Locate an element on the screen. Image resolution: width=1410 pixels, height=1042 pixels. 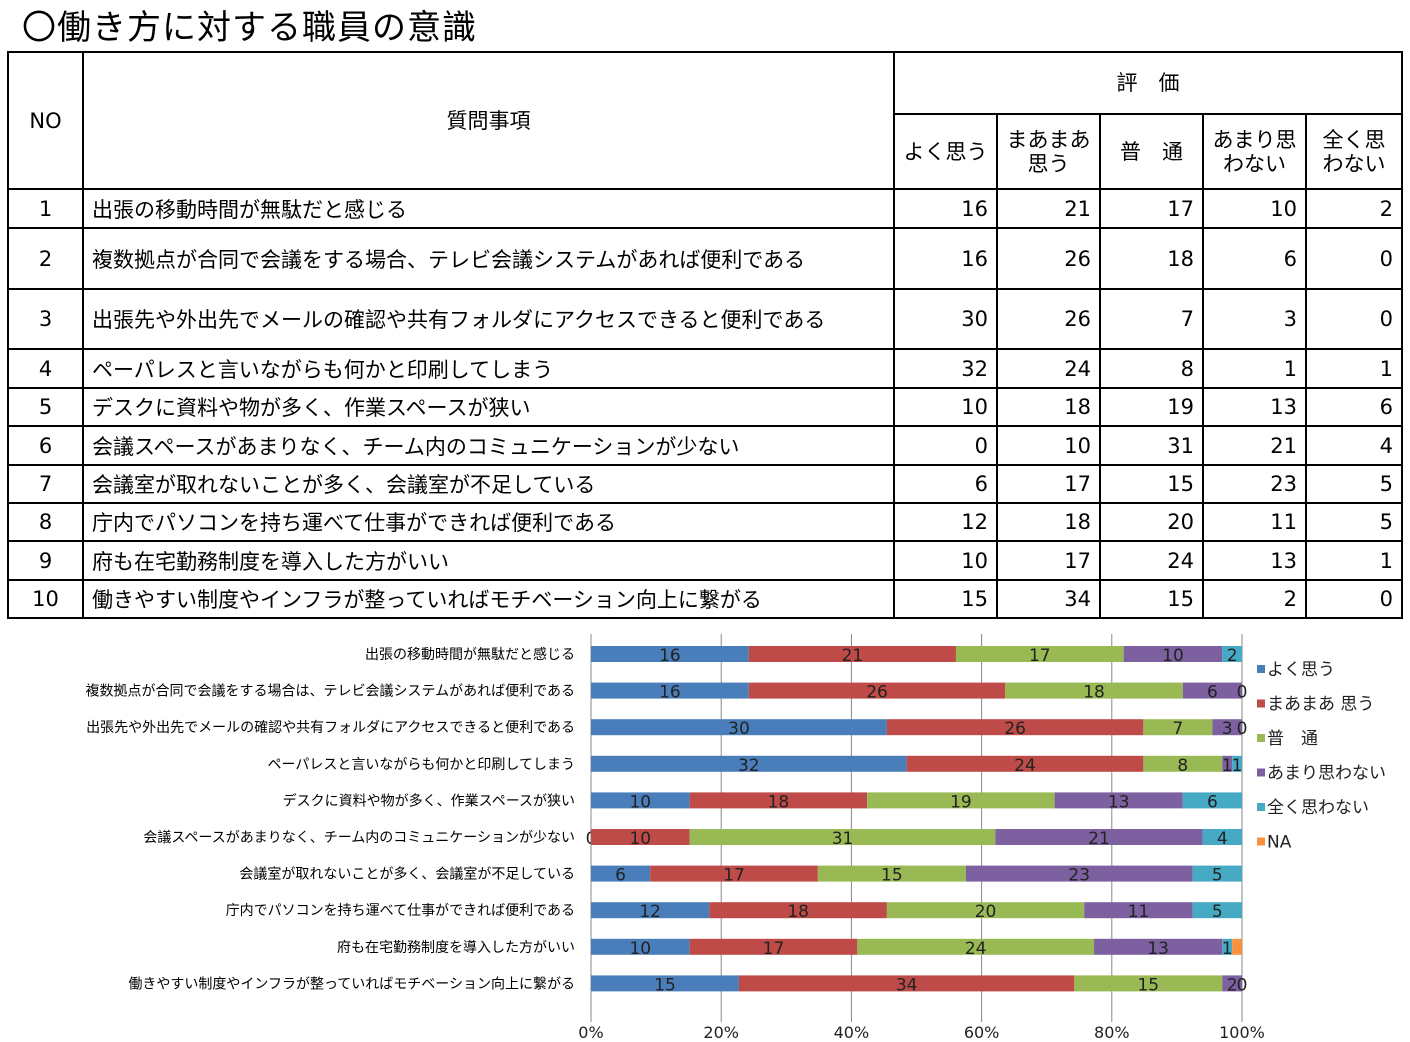
row-value: 17 is located at coordinates (1048, 560).